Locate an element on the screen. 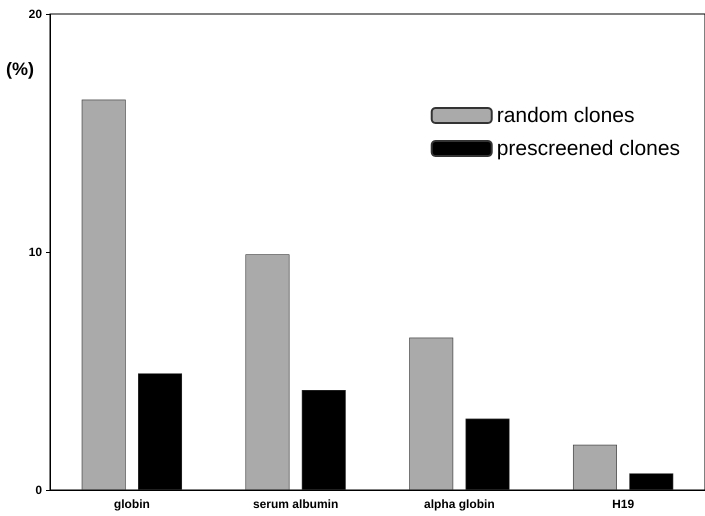 The height and width of the screenshot is (516, 705). y-tick-label: 20 is located at coordinates (35, 14).